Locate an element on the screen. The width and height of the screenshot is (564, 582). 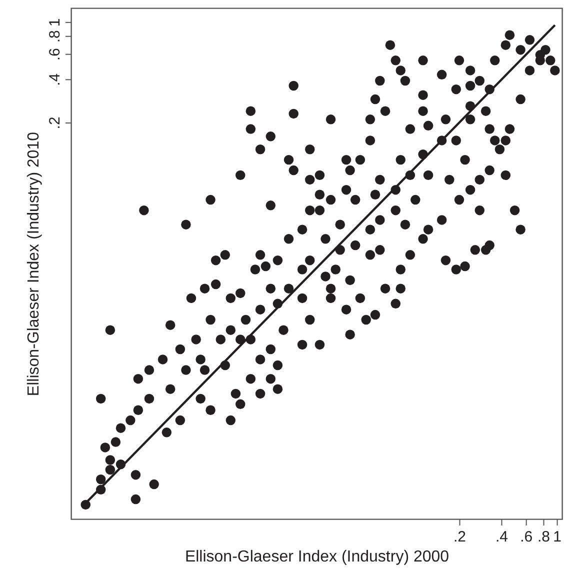
x-tick-label: .4 is located at coordinates (501, 537).